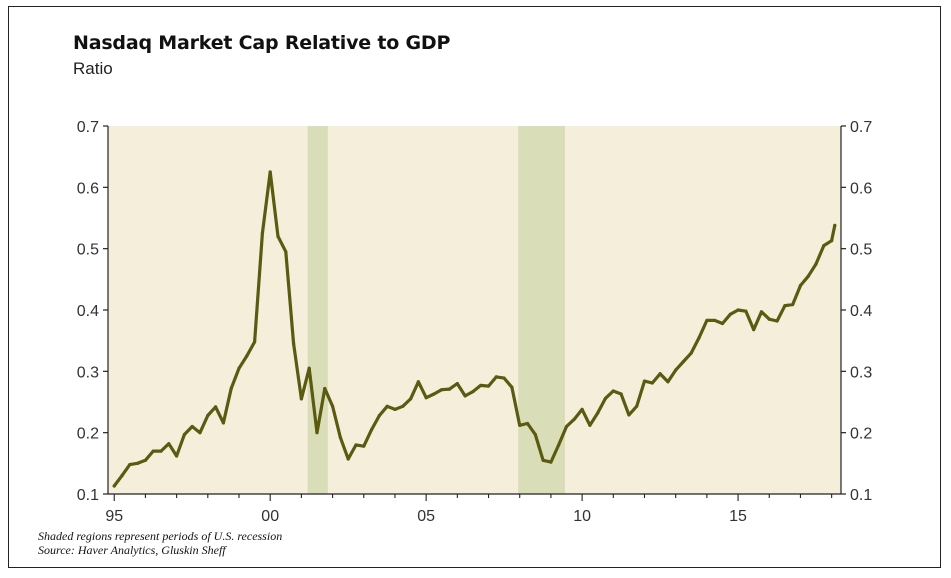  I want to click on y-tick-label-left: 0.1, so click(88, 495).